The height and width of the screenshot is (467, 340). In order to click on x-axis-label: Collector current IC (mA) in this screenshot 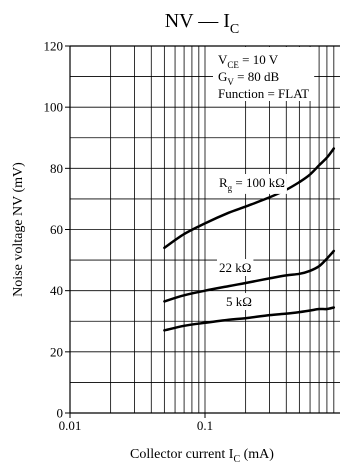, I will do `click(202, 456)`.